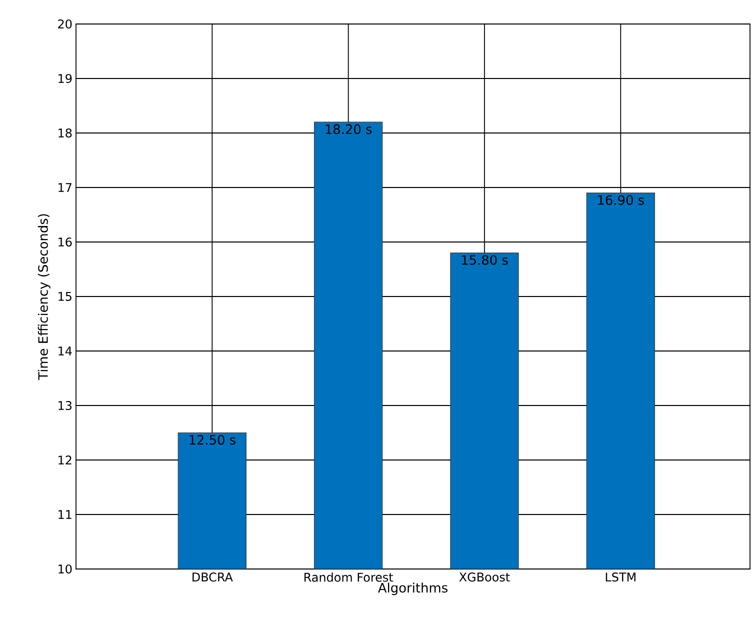 The image size is (754, 630). What do you see at coordinates (65, 460) in the screenshot?
I see `y-tick-label: 12` at bounding box center [65, 460].